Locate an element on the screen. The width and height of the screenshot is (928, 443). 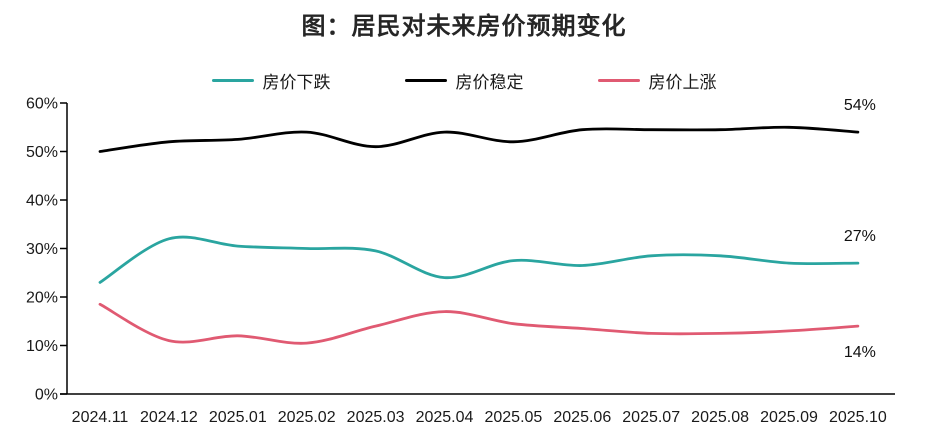
x-tick-label: 2025.07 is located at coordinates (651, 417).